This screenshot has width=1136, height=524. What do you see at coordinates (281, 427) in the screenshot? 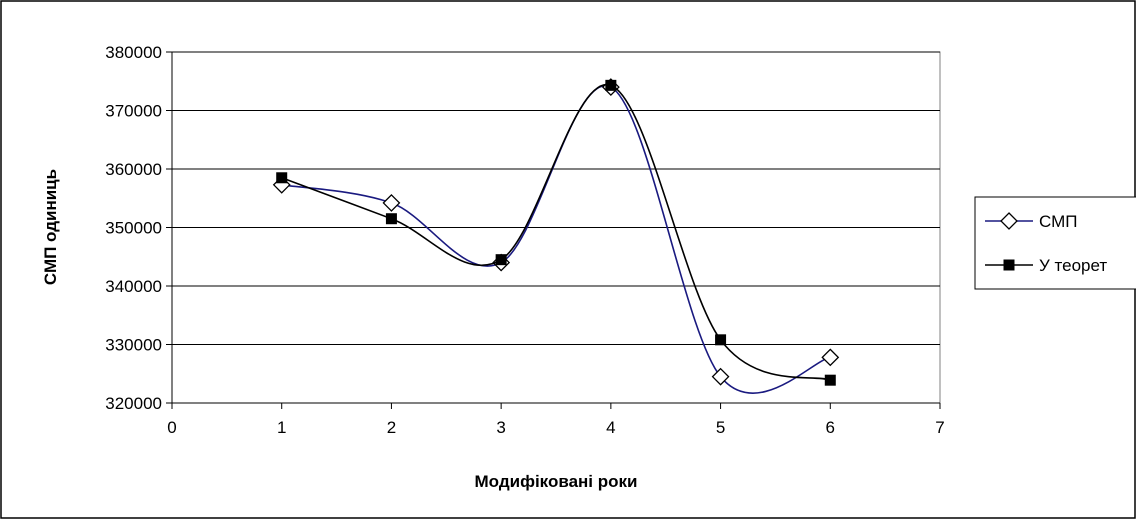
I see `x-tick-label: 1` at bounding box center [281, 427].